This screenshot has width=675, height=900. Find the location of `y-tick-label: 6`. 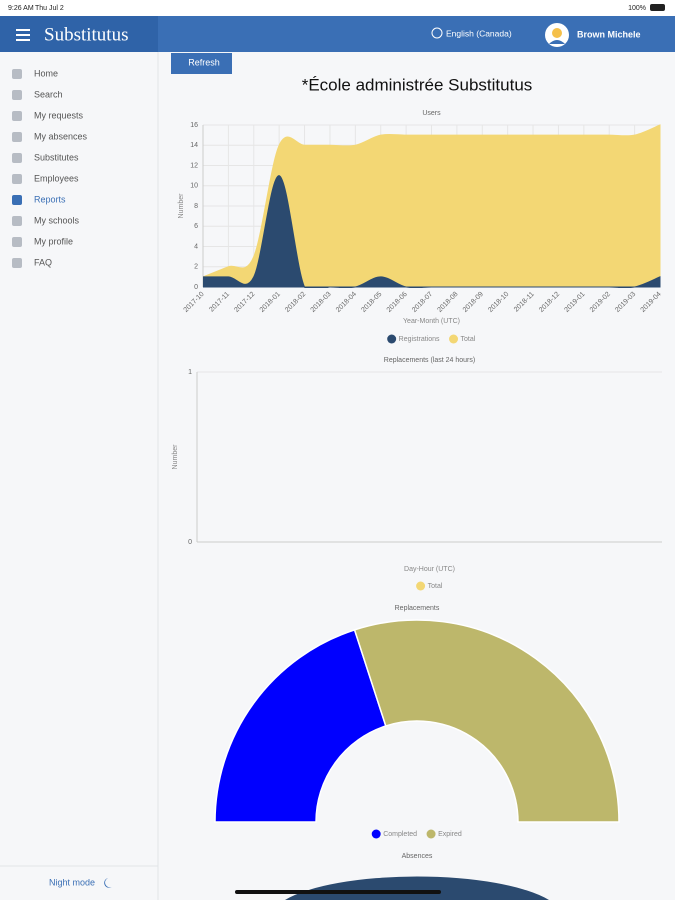

y-tick-label: 6 is located at coordinates (196, 226).